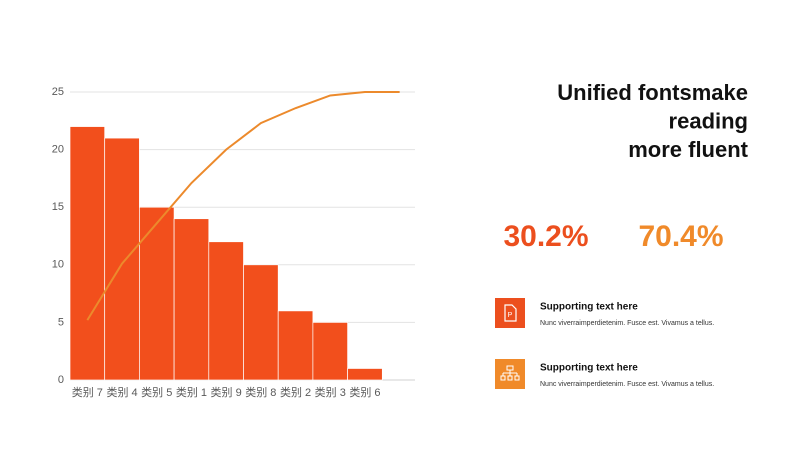 This screenshot has height=450, width=800. Describe the element at coordinates (688, 149) in the screenshot. I see `heading: more fluent` at that location.